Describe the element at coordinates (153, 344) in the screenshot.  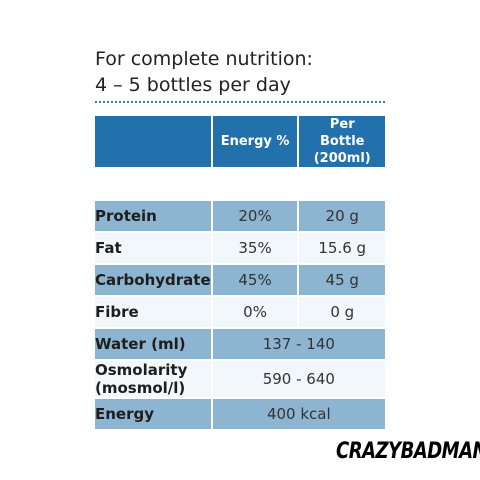
I see `row-label-water: Water (ml)` at that location.